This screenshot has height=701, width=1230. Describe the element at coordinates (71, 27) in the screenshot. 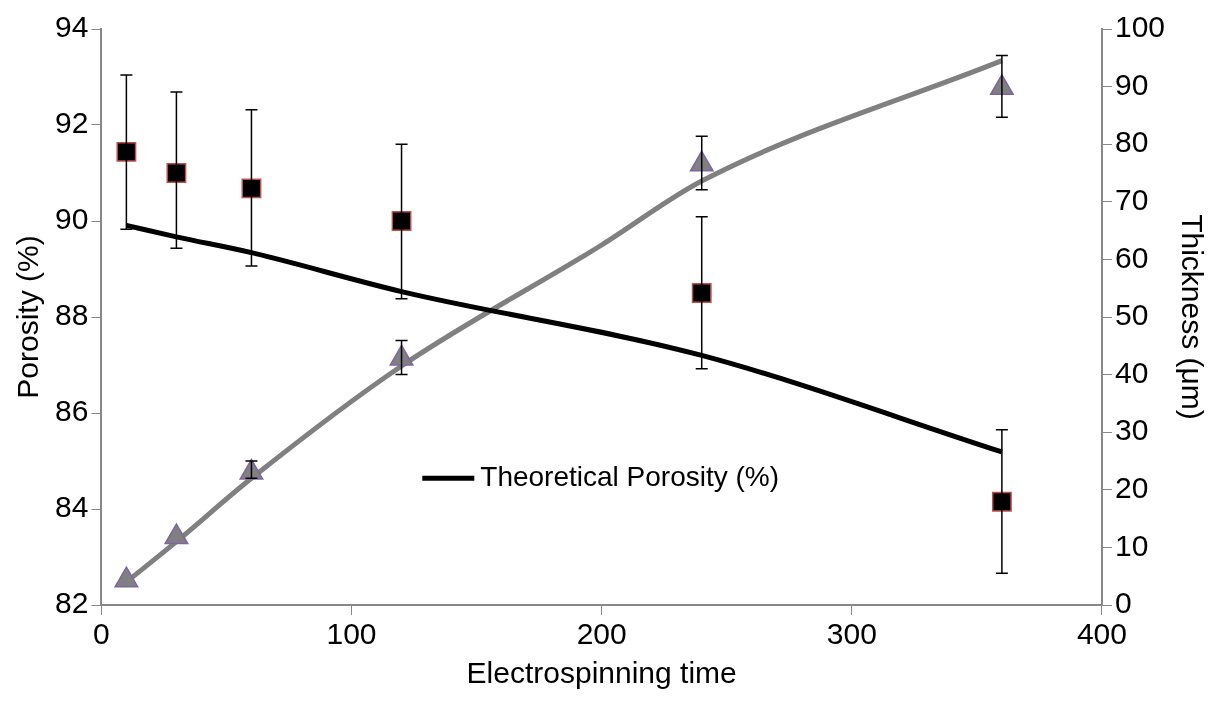

I see `y-tick-label: 94` at that location.